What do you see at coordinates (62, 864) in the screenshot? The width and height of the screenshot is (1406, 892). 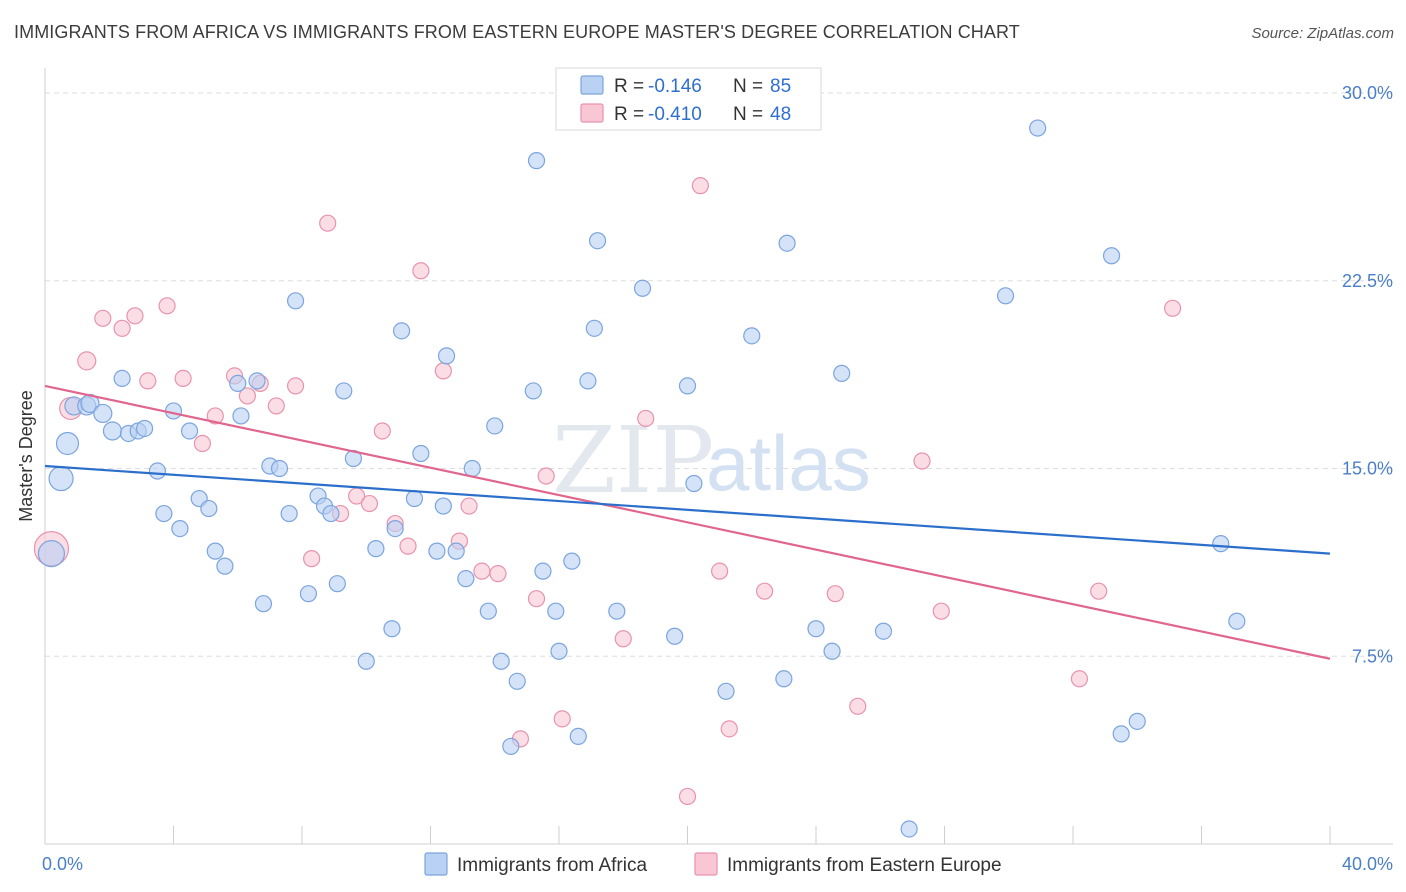 I see `x-tick-label-min: 0.0%` at bounding box center [62, 864].